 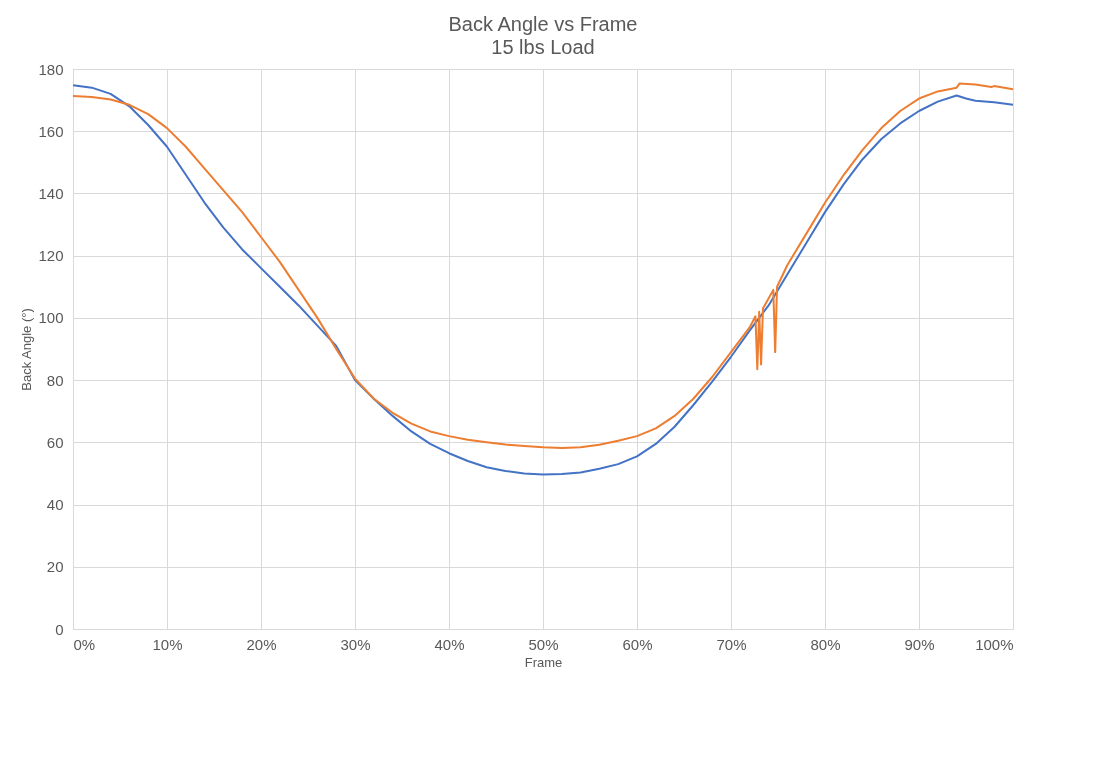 I want to click on y-tick-label: 160, so click(x=51, y=131).